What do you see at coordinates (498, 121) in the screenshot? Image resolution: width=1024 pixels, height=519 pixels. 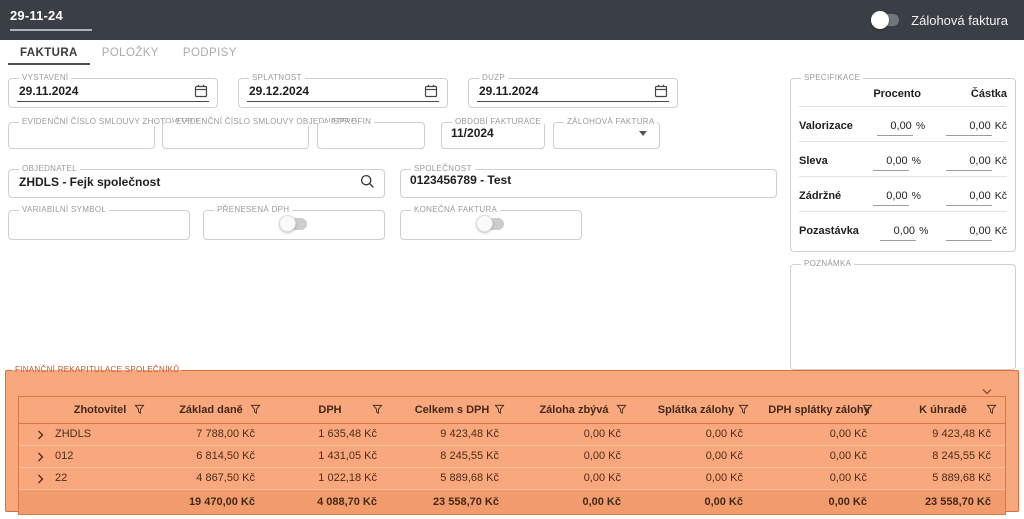 I see `field-obdobi-fakturace-label: OBDOBÍ FAKTURACE` at bounding box center [498, 121].